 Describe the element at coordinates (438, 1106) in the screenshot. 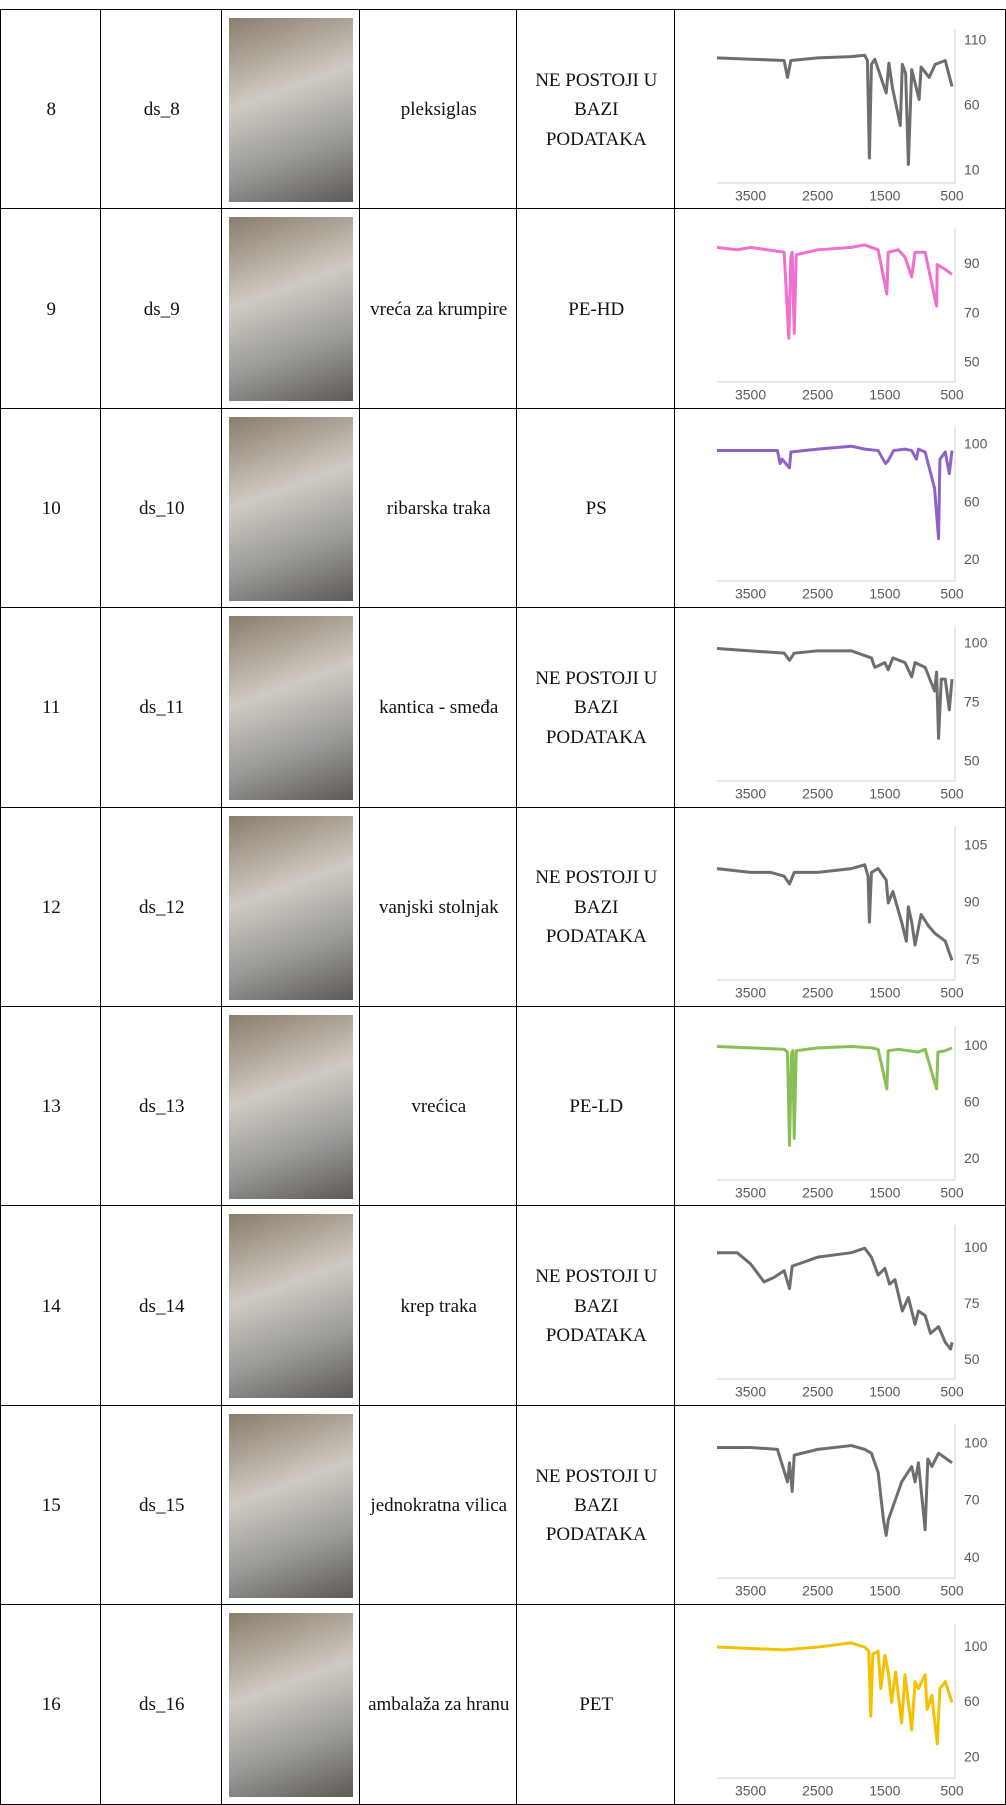

I see `cell-name: vrećica` at that location.